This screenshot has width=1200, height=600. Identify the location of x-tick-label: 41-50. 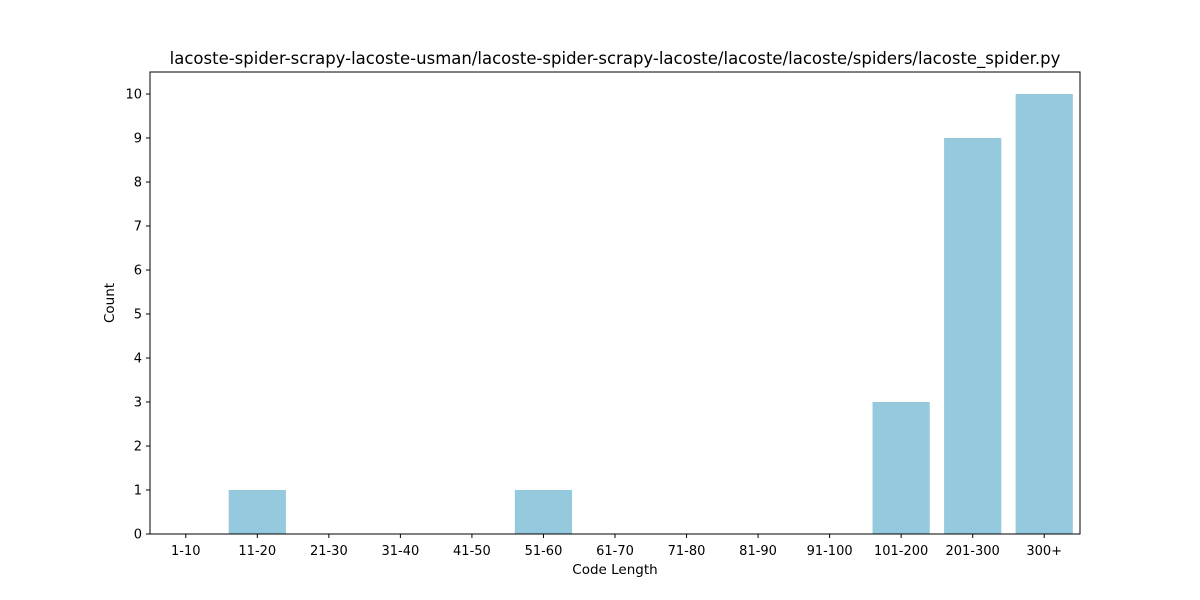
(472, 551).